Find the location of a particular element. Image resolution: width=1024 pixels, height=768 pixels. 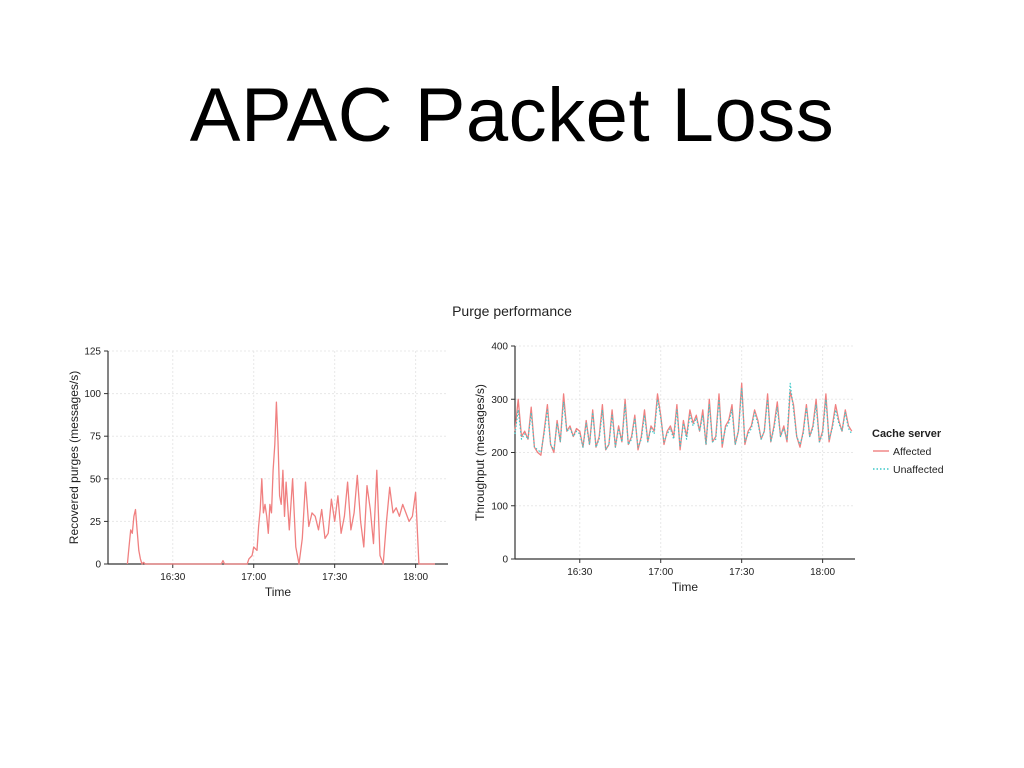

right-x-tick-label: 16:30 is located at coordinates (579, 572).